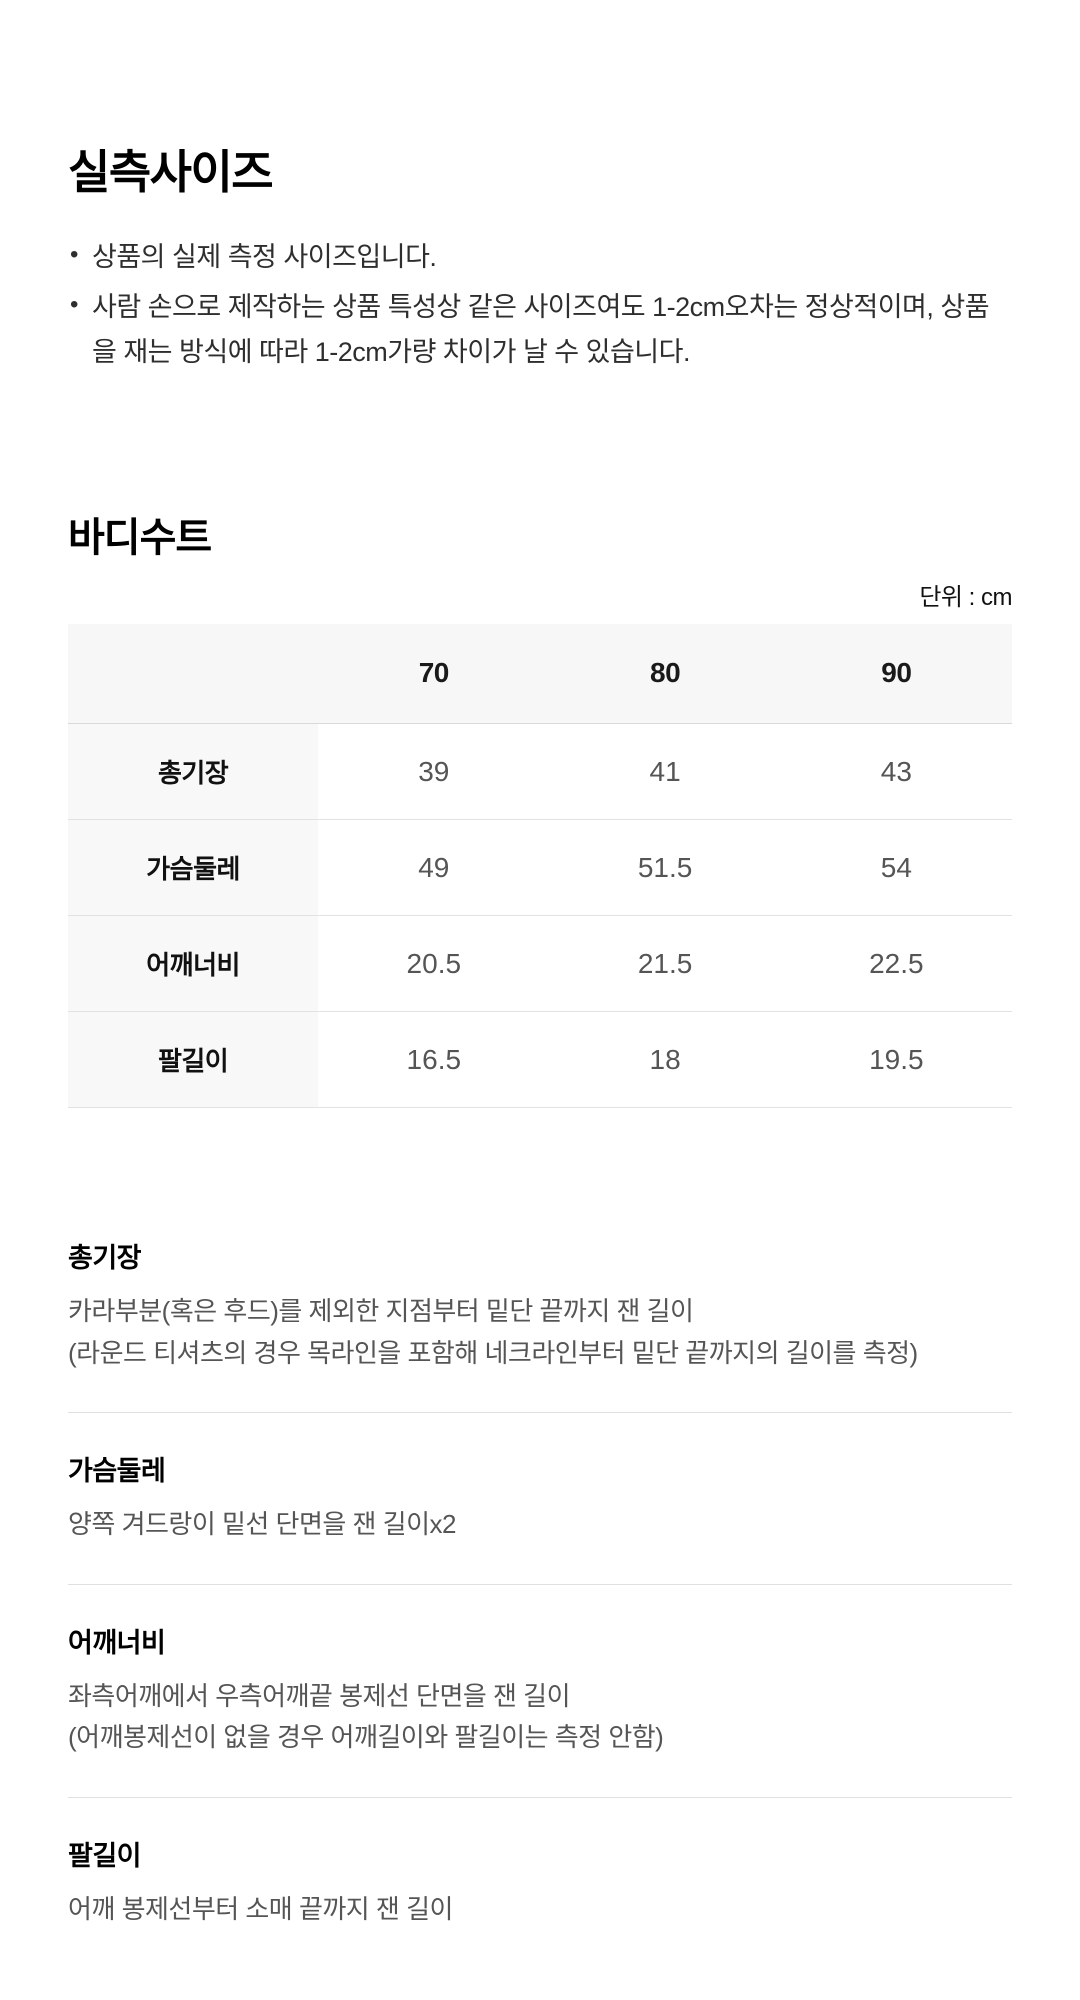 The width and height of the screenshot is (1080, 2000). Describe the element at coordinates (434, 673) in the screenshot. I see `size-column-header: 70` at that location.